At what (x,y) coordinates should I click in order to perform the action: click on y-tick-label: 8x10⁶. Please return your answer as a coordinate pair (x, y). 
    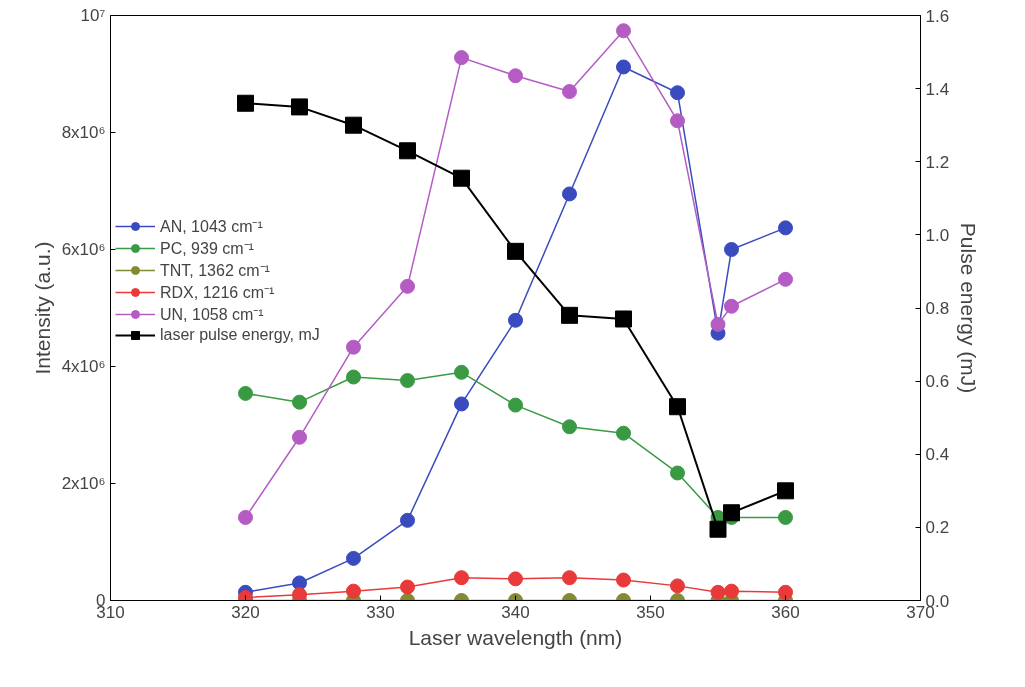
    Looking at the image, I should click on (83, 132).